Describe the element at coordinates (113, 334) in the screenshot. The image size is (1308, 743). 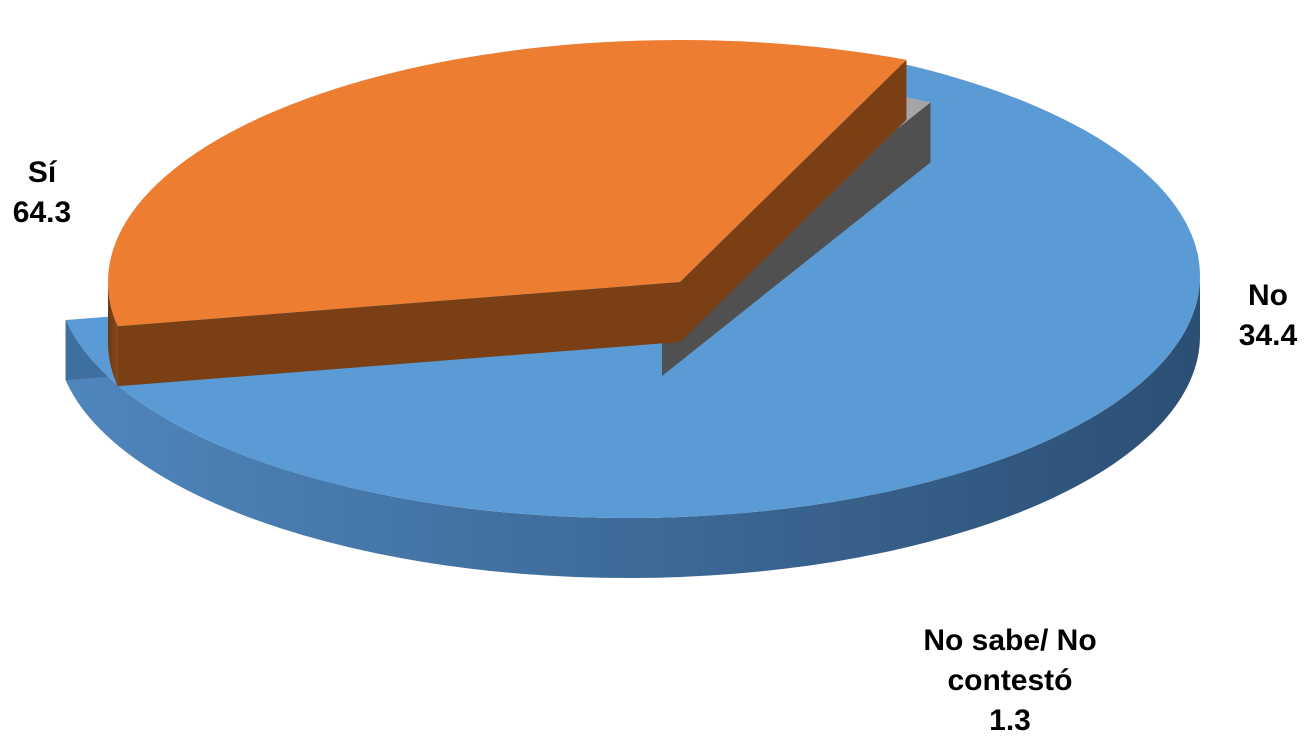
I see `pie-slice-side-wall` at that location.